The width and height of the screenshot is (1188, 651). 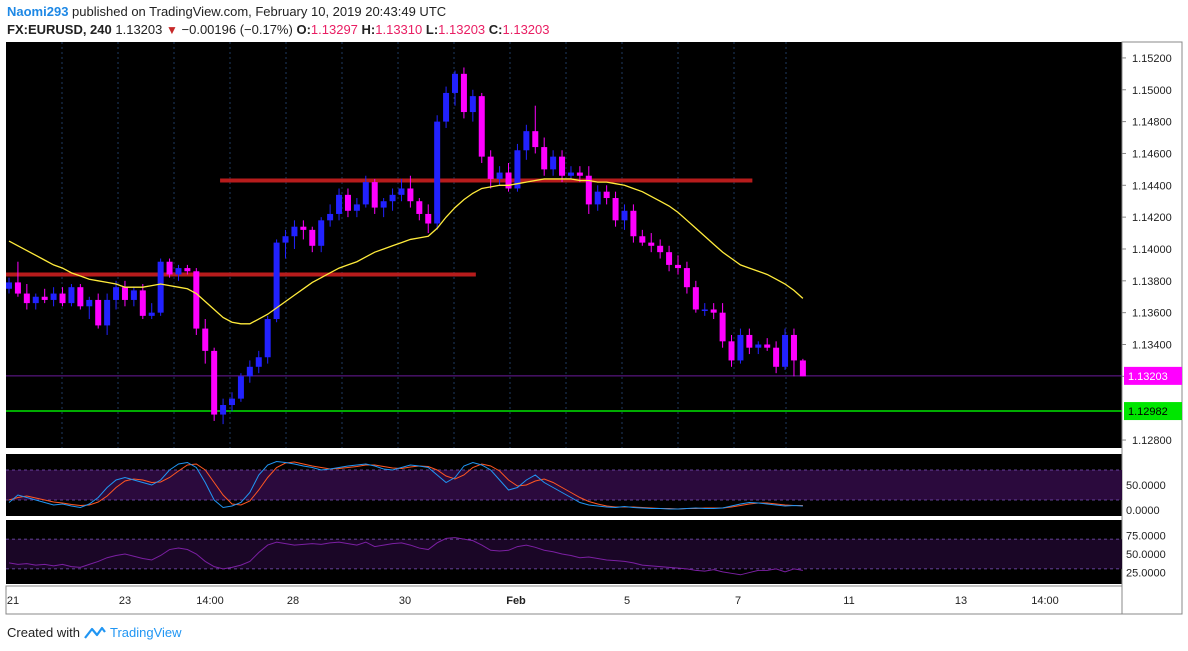 What do you see at coordinates (1146, 555) in the screenshot?
I see `rsi-tick-label: 50.0000` at bounding box center [1146, 555].